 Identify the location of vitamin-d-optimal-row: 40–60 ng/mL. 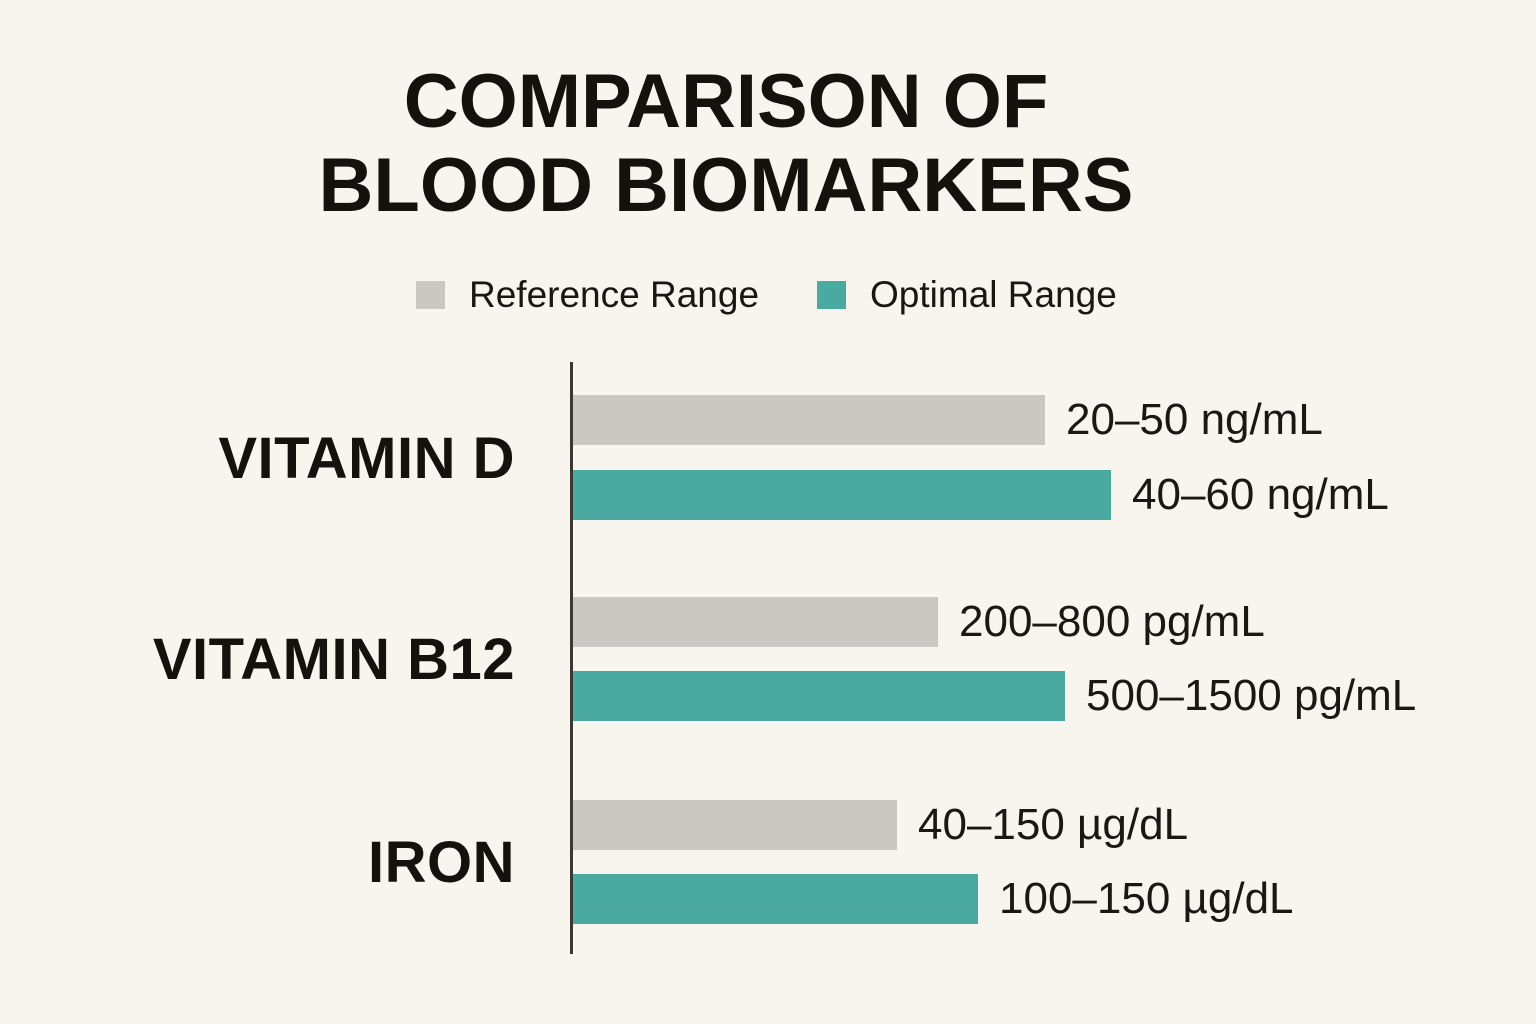
(981, 495).